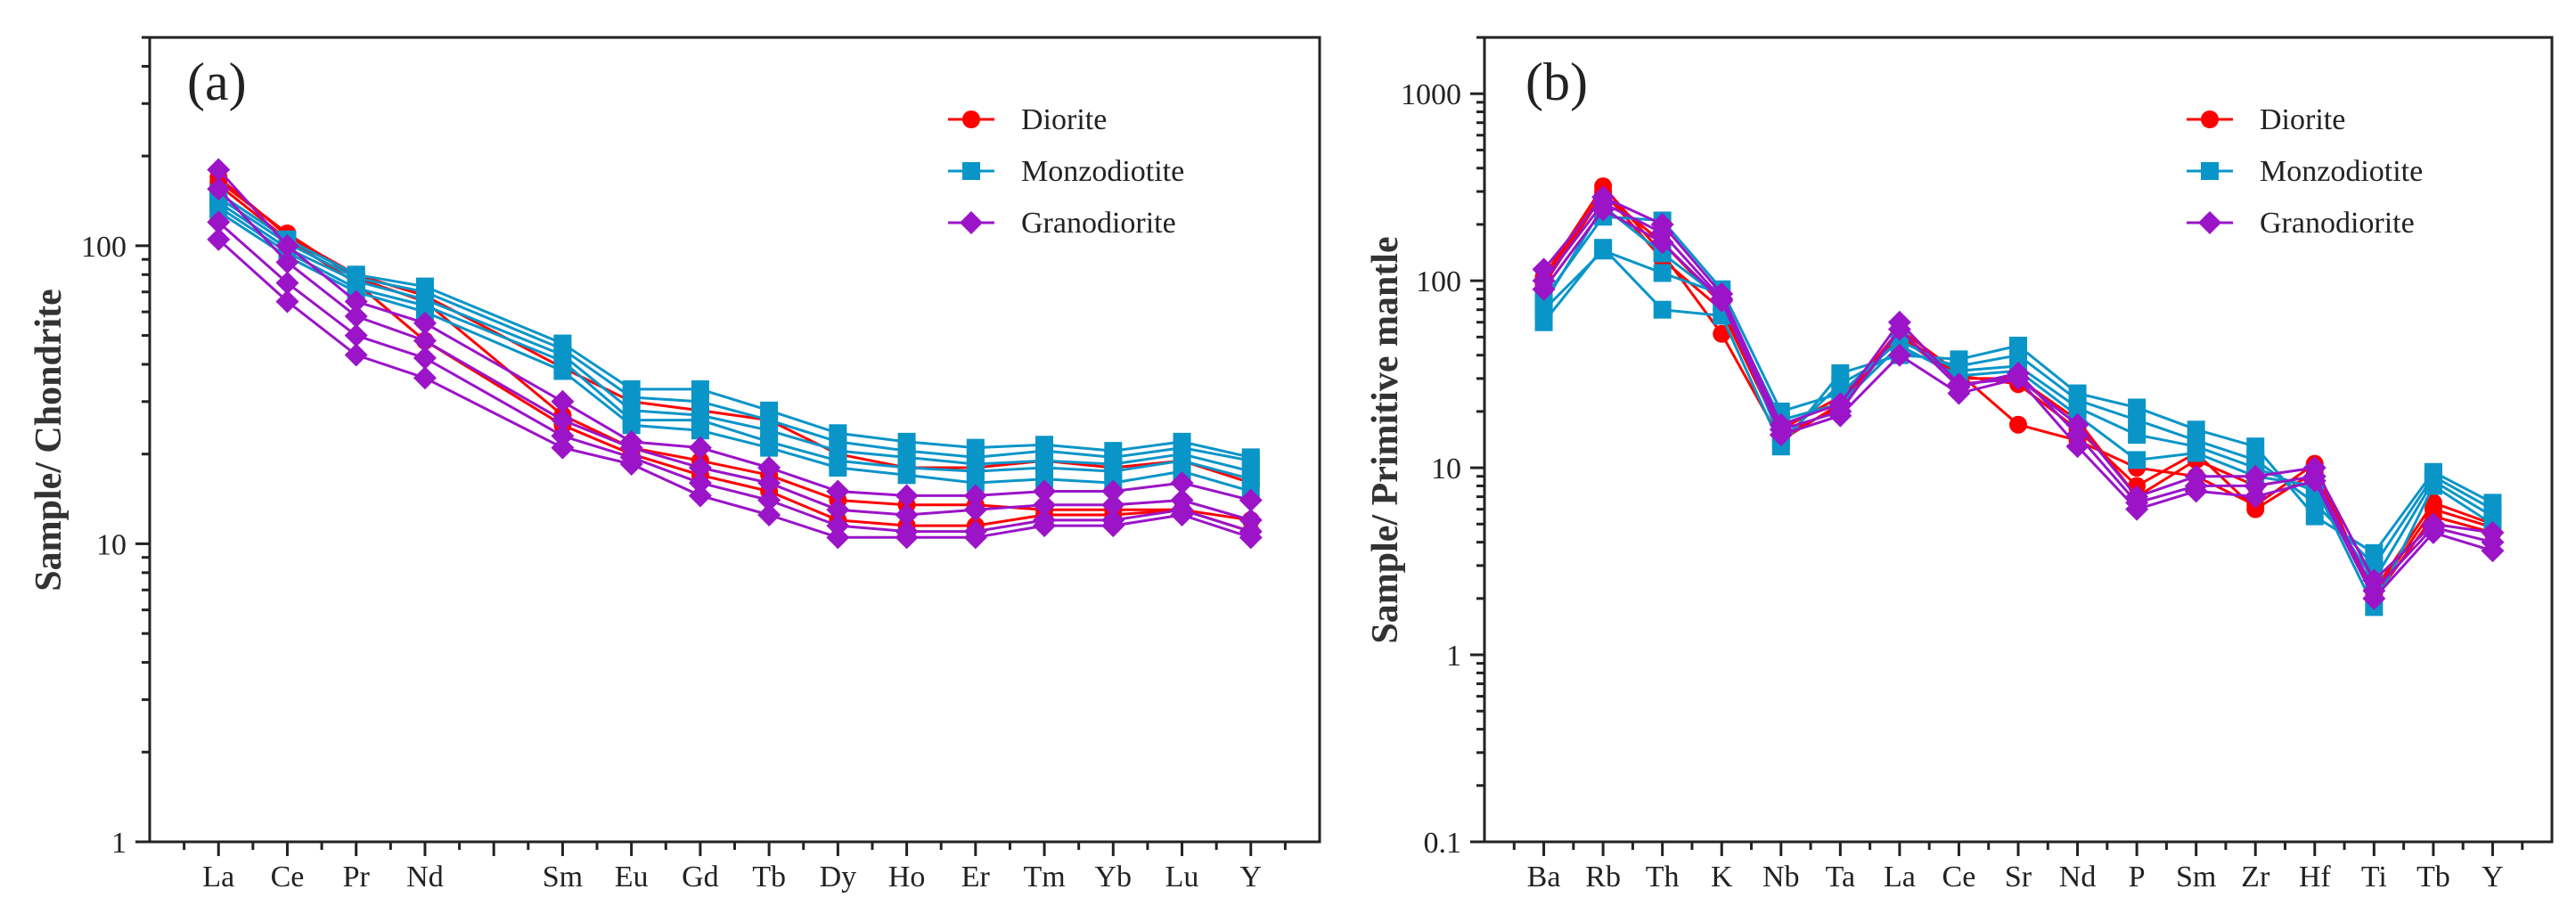 The width and height of the screenshot is (2576, 922). Describe the element at coordinates (838, 877) in the screenshot. I see `x-tick-label-dy: Dy` at that location.